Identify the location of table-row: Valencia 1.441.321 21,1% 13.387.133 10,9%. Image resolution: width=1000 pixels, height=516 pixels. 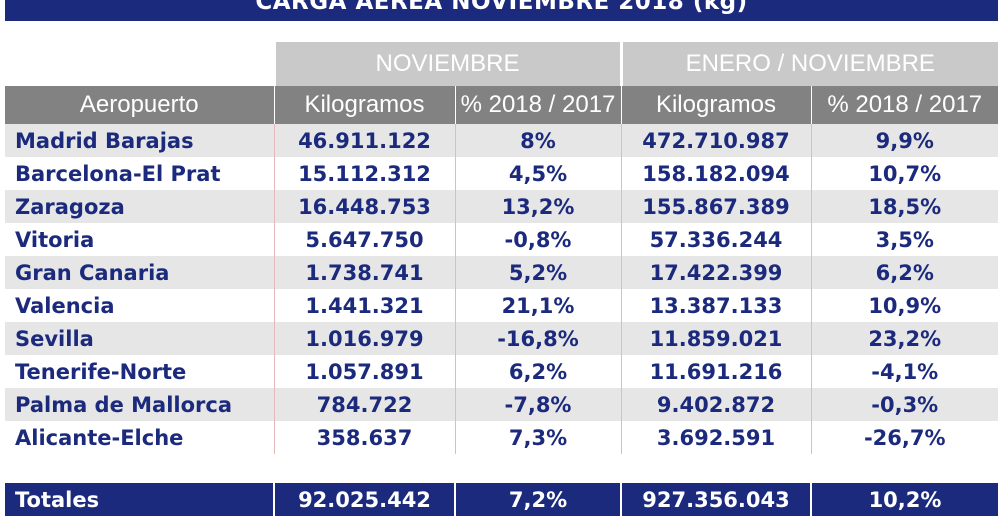
(501, 305).